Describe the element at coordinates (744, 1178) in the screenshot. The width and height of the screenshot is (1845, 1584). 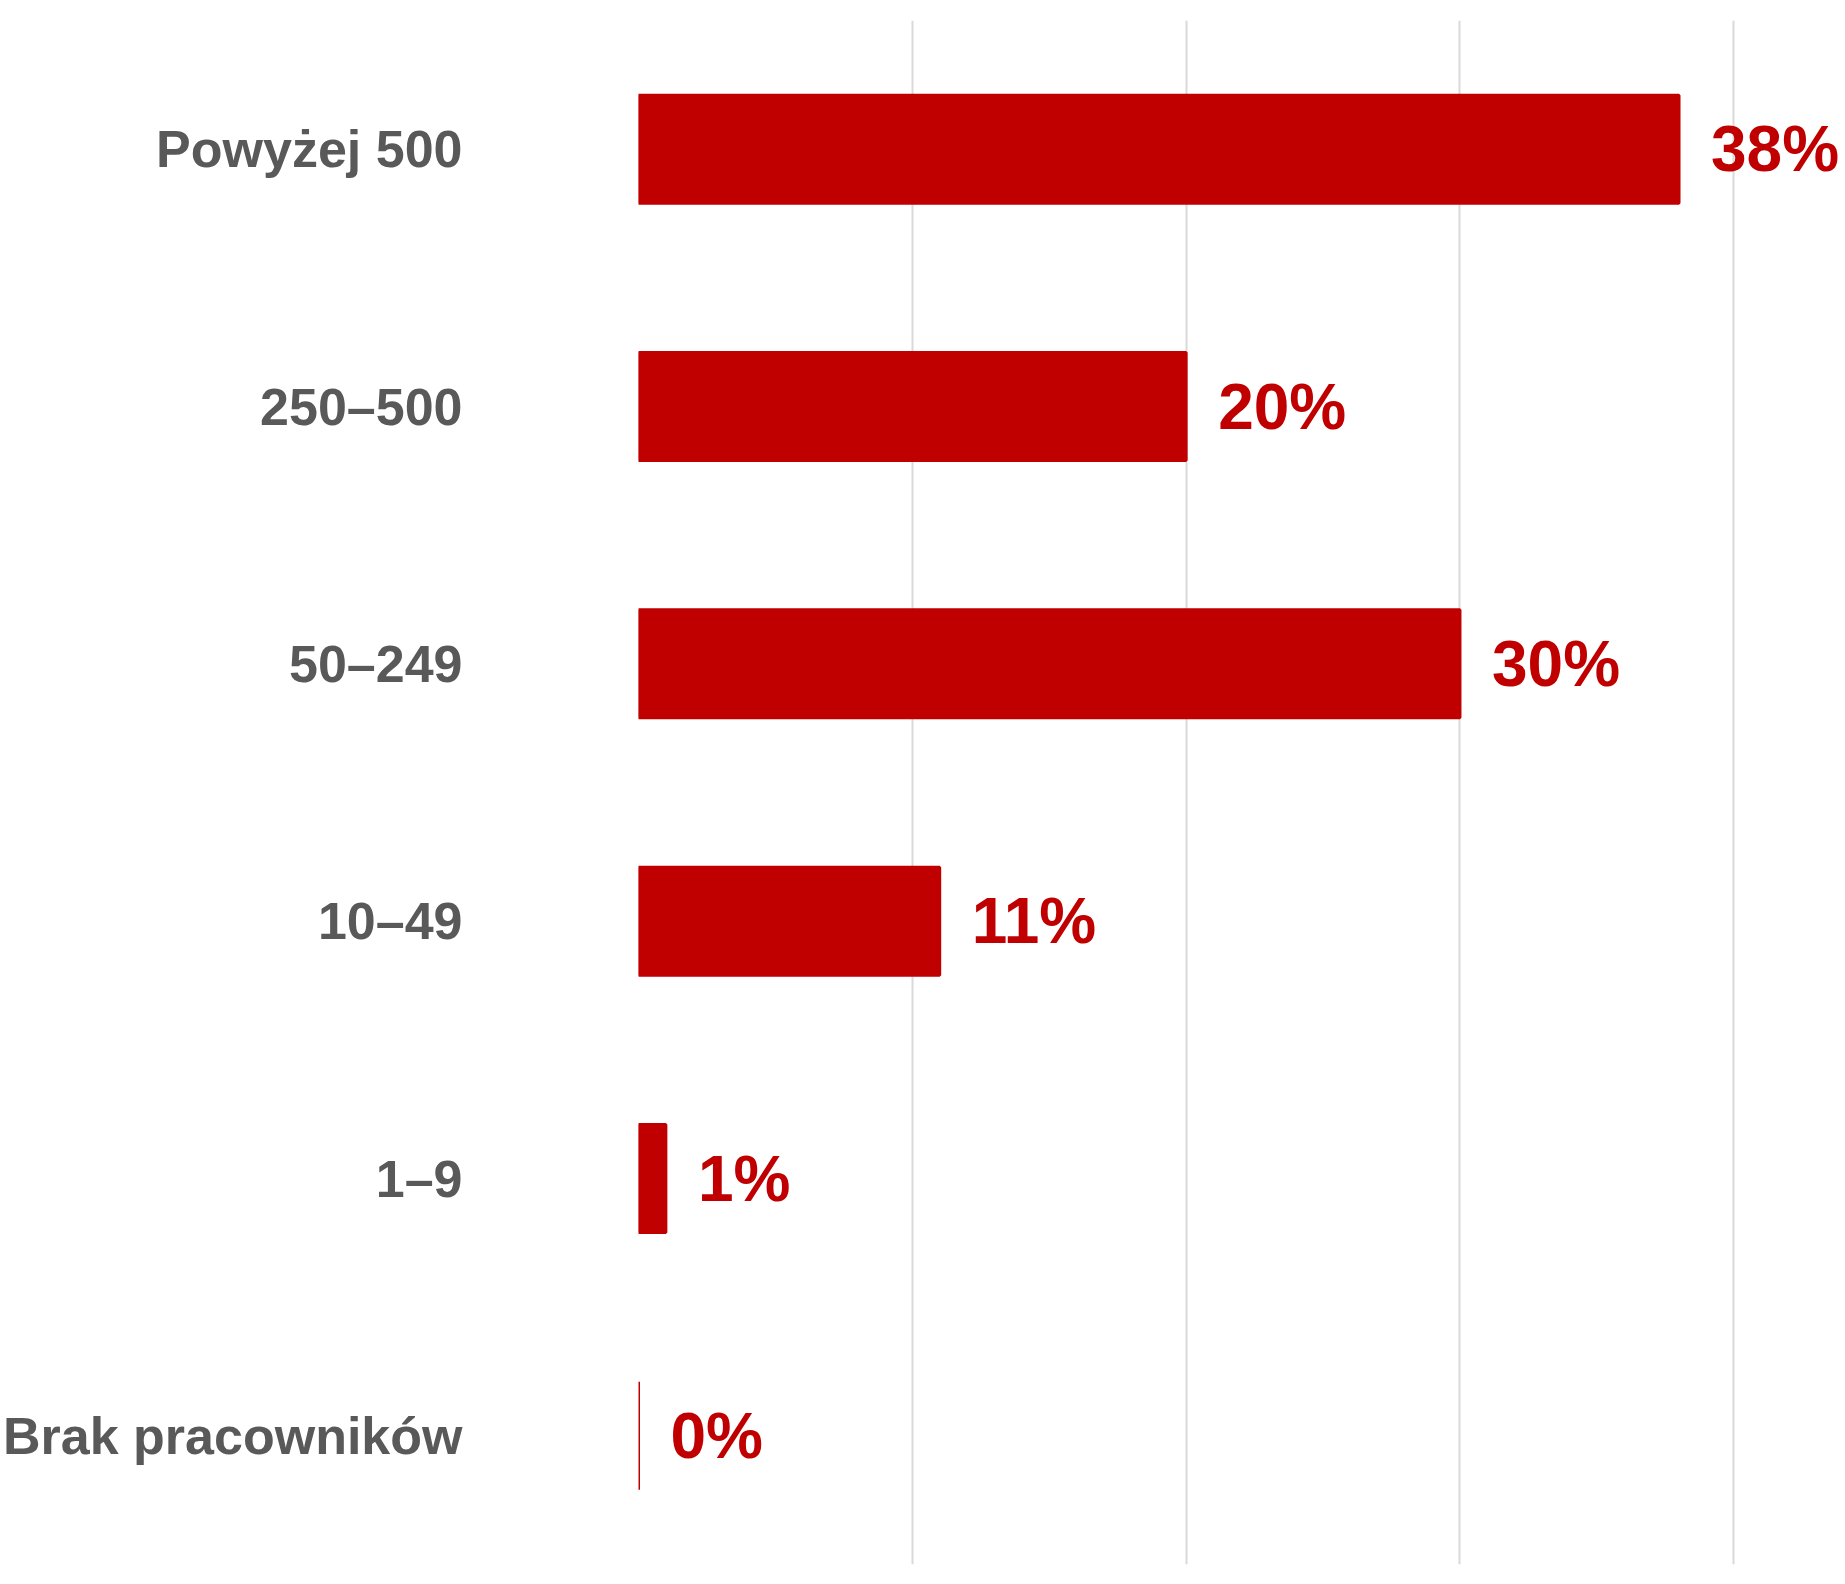
I see `data-label: 1%` at that location.